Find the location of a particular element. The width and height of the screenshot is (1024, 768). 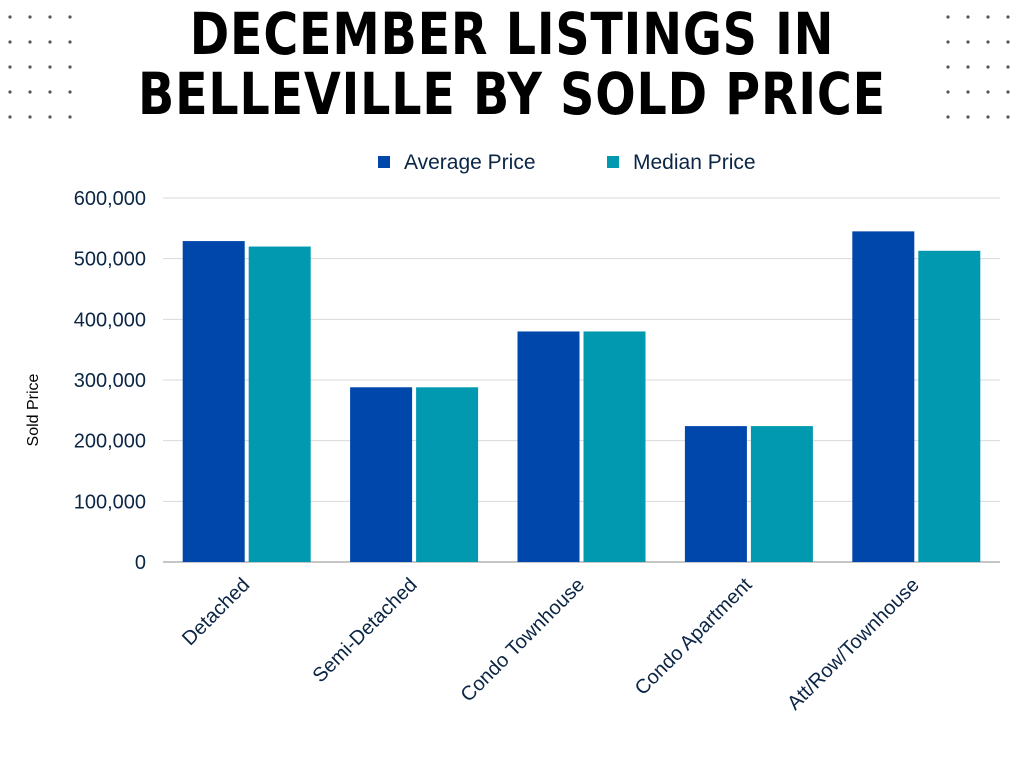

legend-label-median: Median Price is located at coordinates (694, 162).